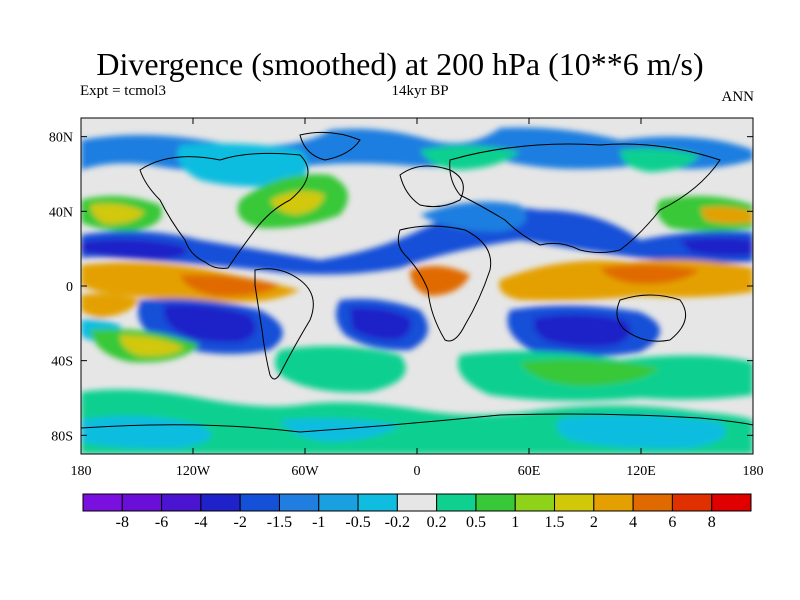 Image resolution: width=800 pixels, height=600 pixels. I want to click on lat-tick-label: 80N, so click(61, 138).